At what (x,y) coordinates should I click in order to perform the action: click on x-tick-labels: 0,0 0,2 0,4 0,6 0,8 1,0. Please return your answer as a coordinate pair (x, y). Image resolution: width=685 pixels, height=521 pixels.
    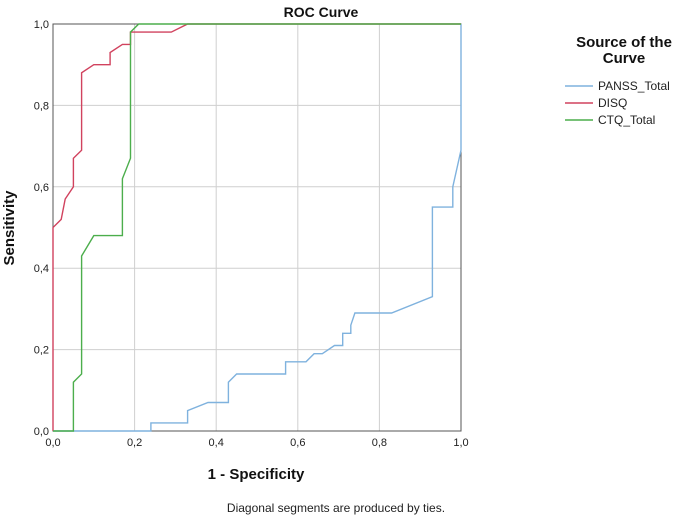
    Looking at the image, I should click on (256, 443).